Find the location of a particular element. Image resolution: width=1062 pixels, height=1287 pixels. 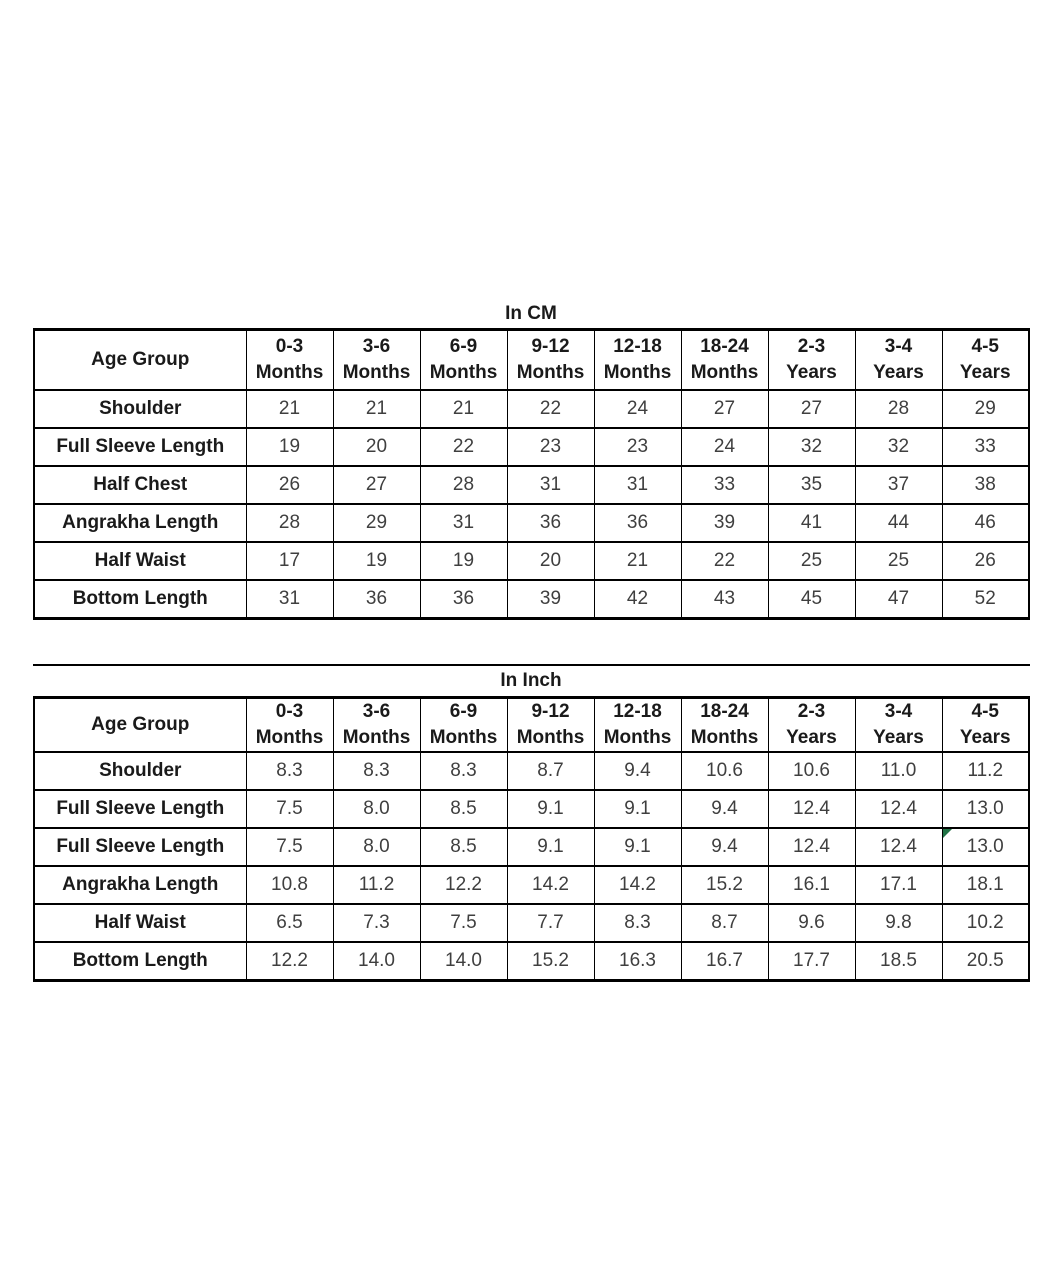

table-cell: 18.1 is located at coordinates (985, 885).